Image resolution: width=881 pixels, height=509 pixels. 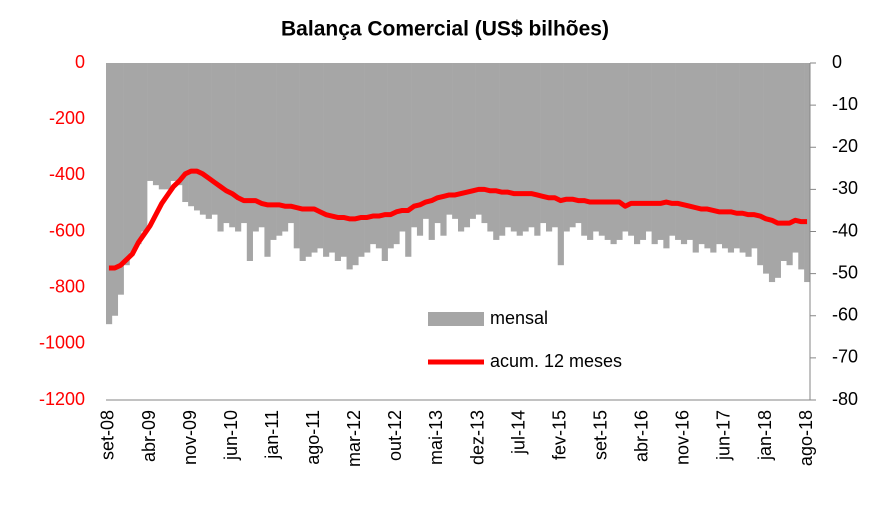 What do you see at coordinates (313, 437) in the screenshot?
I see `x-tick-label: ago-11` at bounding box center [313, 437].